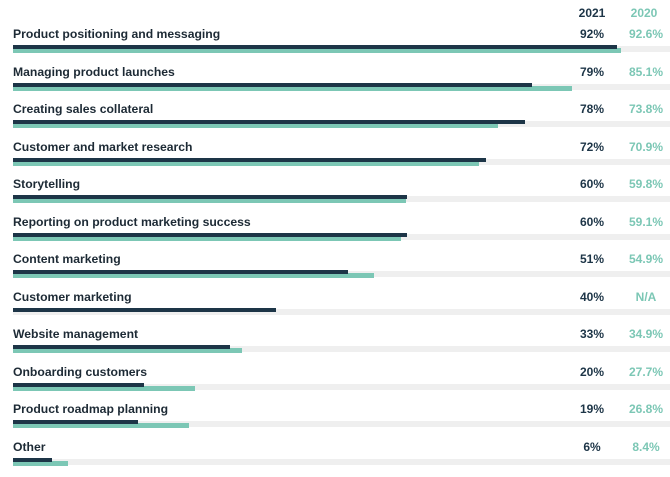  Describe the element at coordinates (132, 221) in the screenshot. I see `category-label: Reporting on product marketing success` at that location.